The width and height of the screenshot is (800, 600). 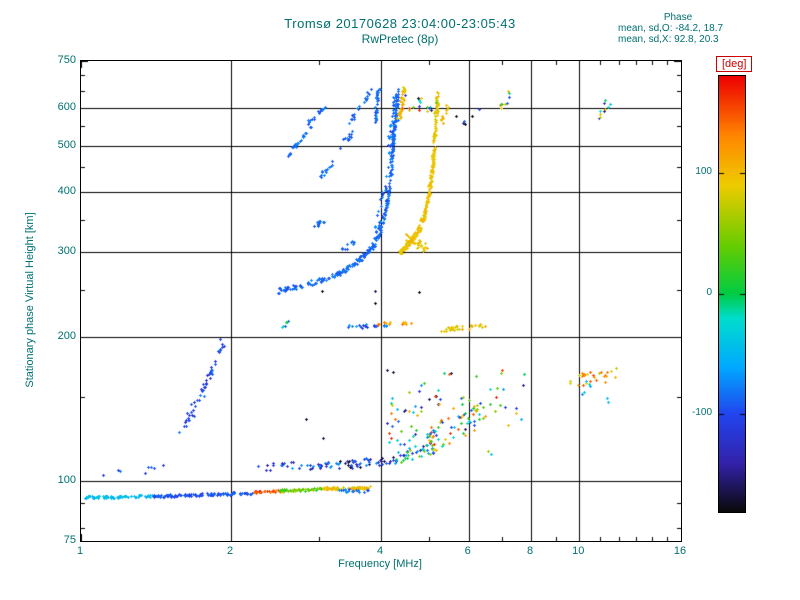 I want to click on colorbar-canvas, so click(x=732, y=294).